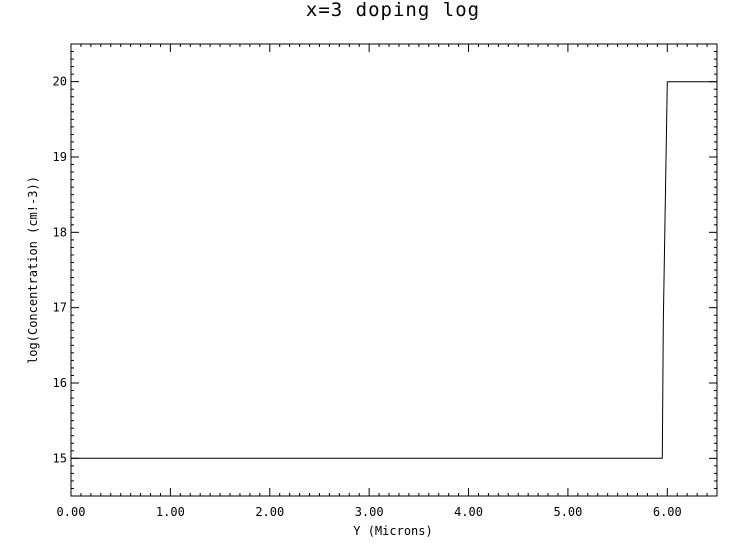 Image resolution: width=750 pixels, height=556 pixels. Describe the element at coordinates (567, 512) in the screenshot. I see `x-tick-label: 5.00` at that location.